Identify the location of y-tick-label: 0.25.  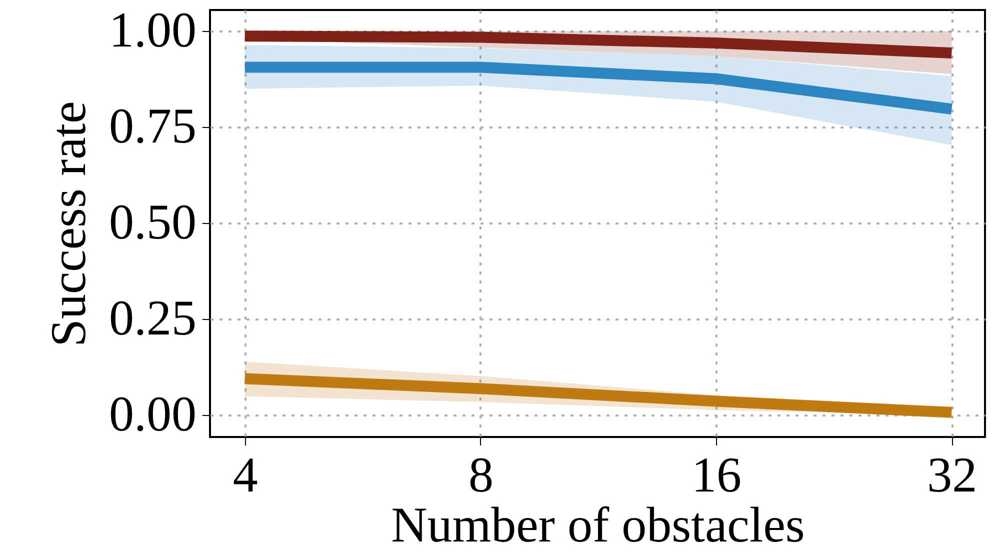
(152, 318).